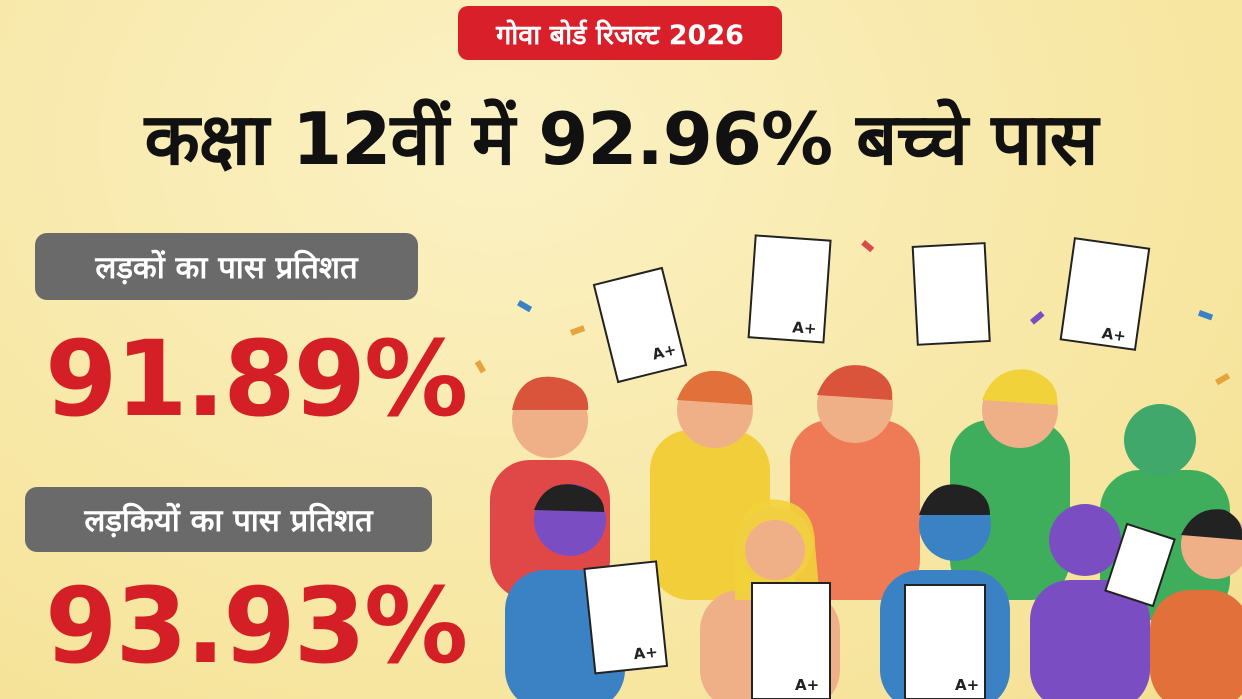  What do you see at coordinates (621, 139) in the screenshot?
I see `title: कक्षा 12वीं में 92.96% बच्चे पास` at bounding box center [621, 139].